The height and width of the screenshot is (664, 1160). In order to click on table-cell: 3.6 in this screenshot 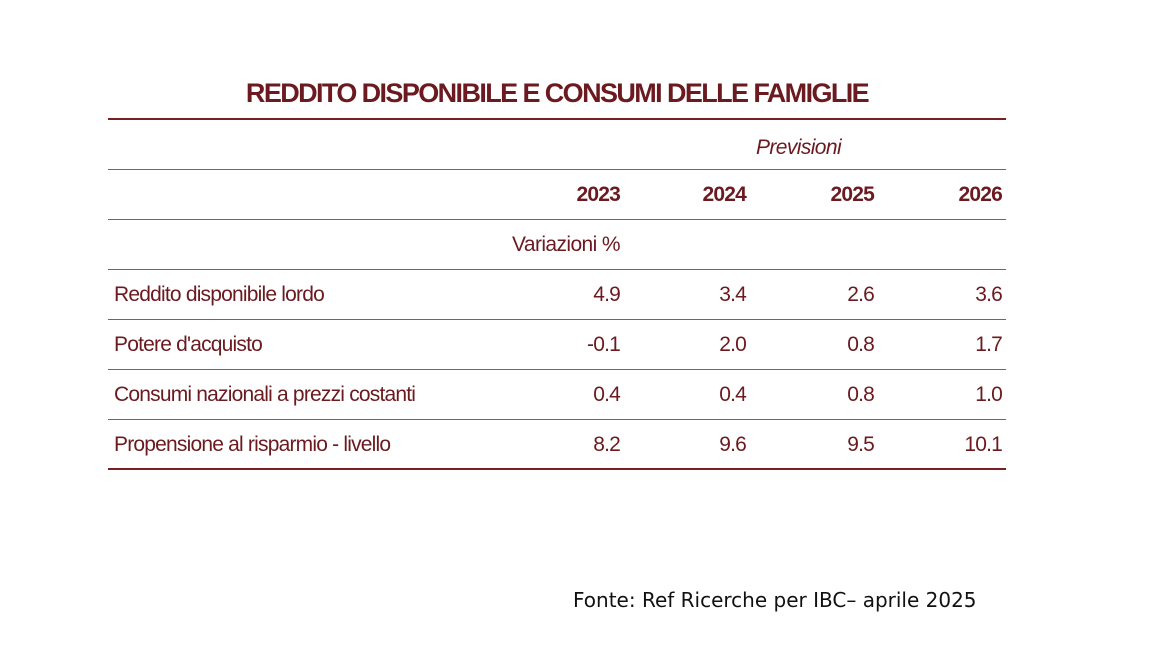, I will do `click(989, 294)`.